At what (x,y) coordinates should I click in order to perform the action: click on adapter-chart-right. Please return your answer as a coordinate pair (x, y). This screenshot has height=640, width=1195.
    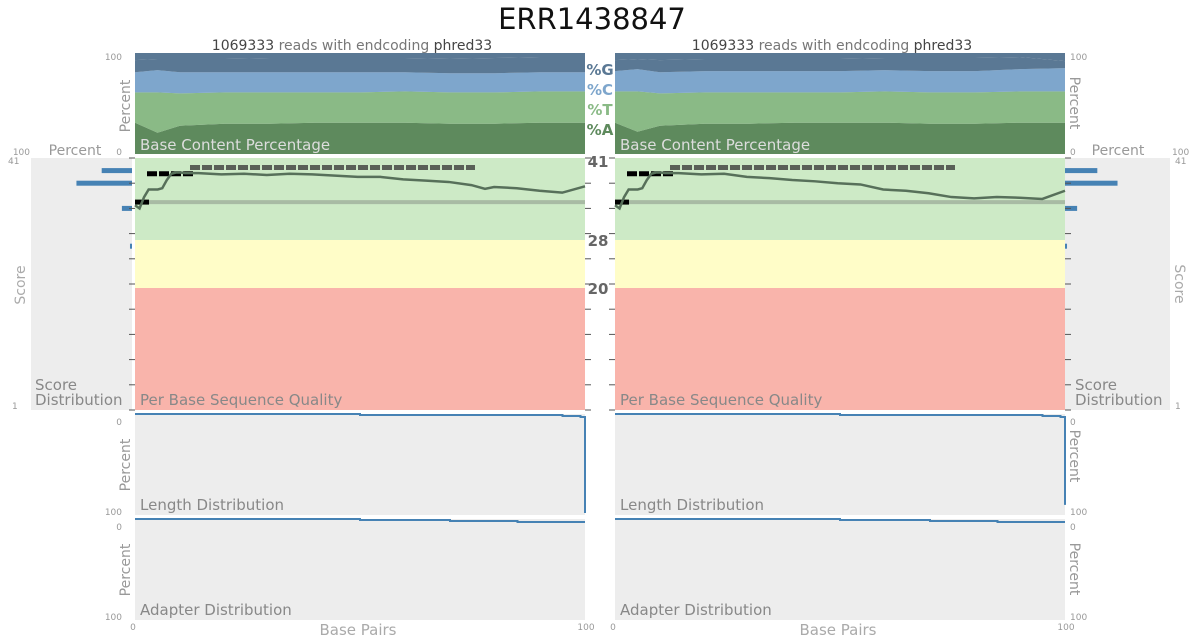
    Looking at the image, I should click on (840, 521).